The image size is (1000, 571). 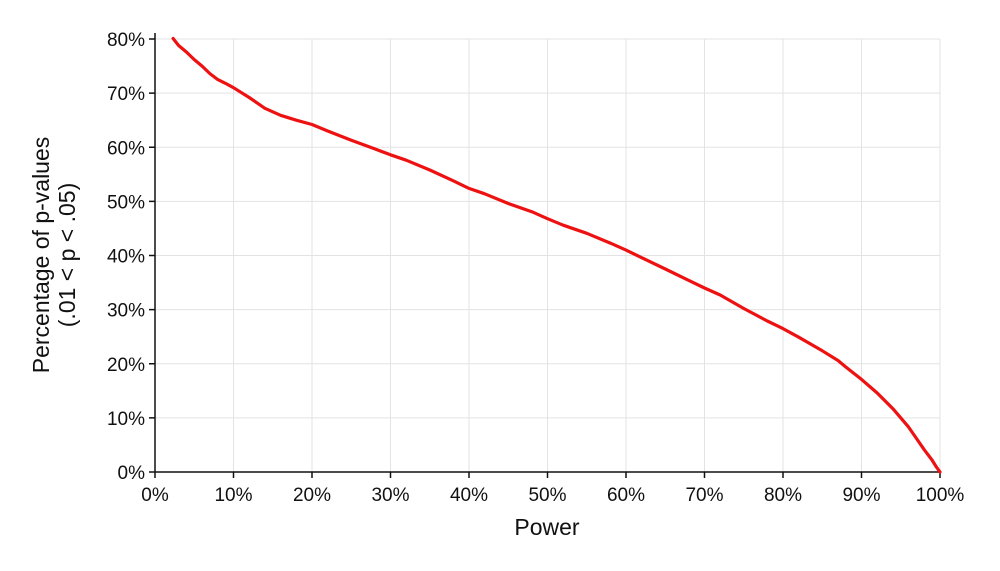 What do you see at coordinates (547, 495) in the screenshot?
I see `x-tick-label: 50%` at bounding box center [547, 495].